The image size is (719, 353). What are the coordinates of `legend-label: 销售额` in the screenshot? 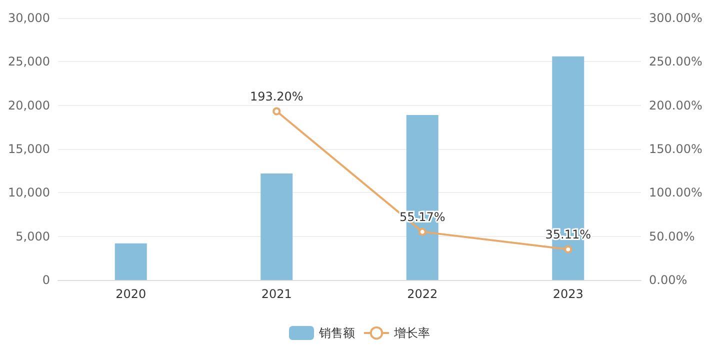 It's located at (336, 333).